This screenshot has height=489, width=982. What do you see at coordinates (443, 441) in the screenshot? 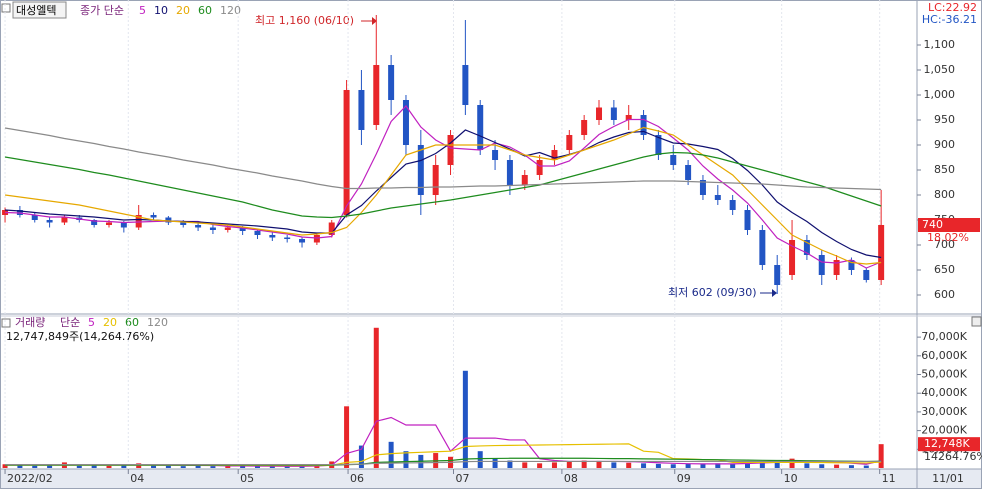
I see `volume-averages` at bounding box center [443, 441].